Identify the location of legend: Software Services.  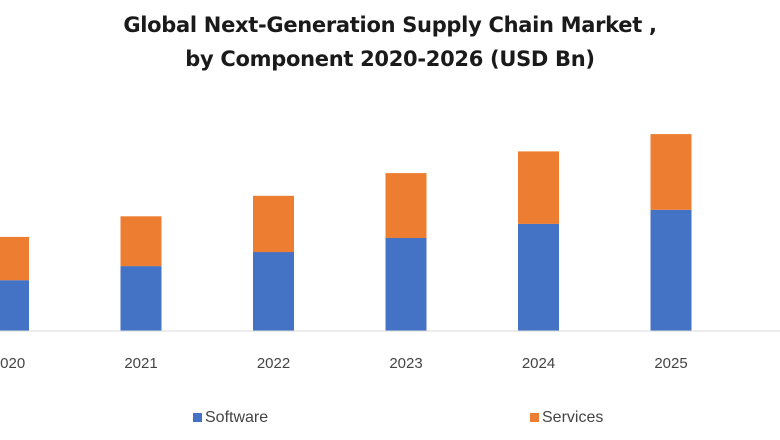
(398, 417).